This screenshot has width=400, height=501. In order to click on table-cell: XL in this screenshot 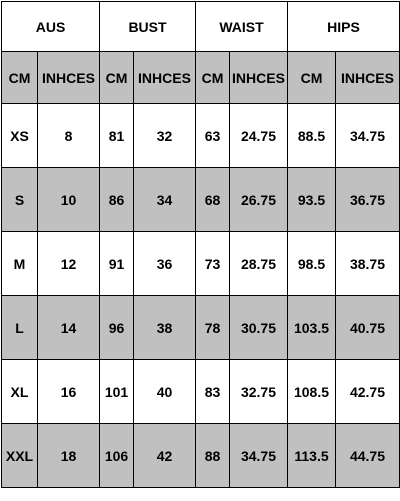, I will do `click(19, 391)`.